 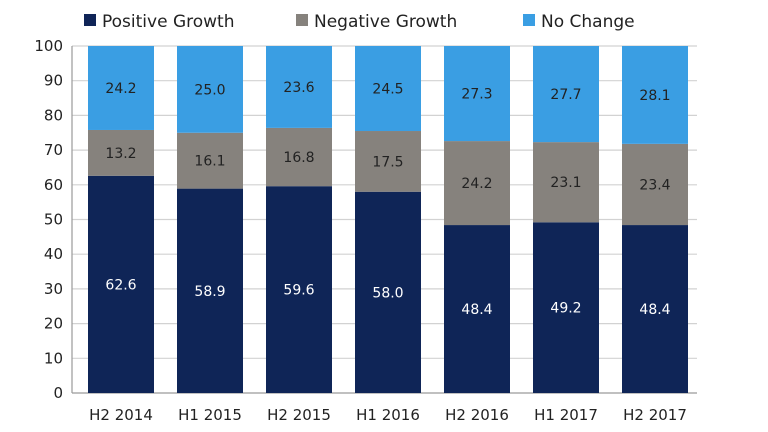 I want to click on y-tick-label: 60, so click(x=53, y=185).